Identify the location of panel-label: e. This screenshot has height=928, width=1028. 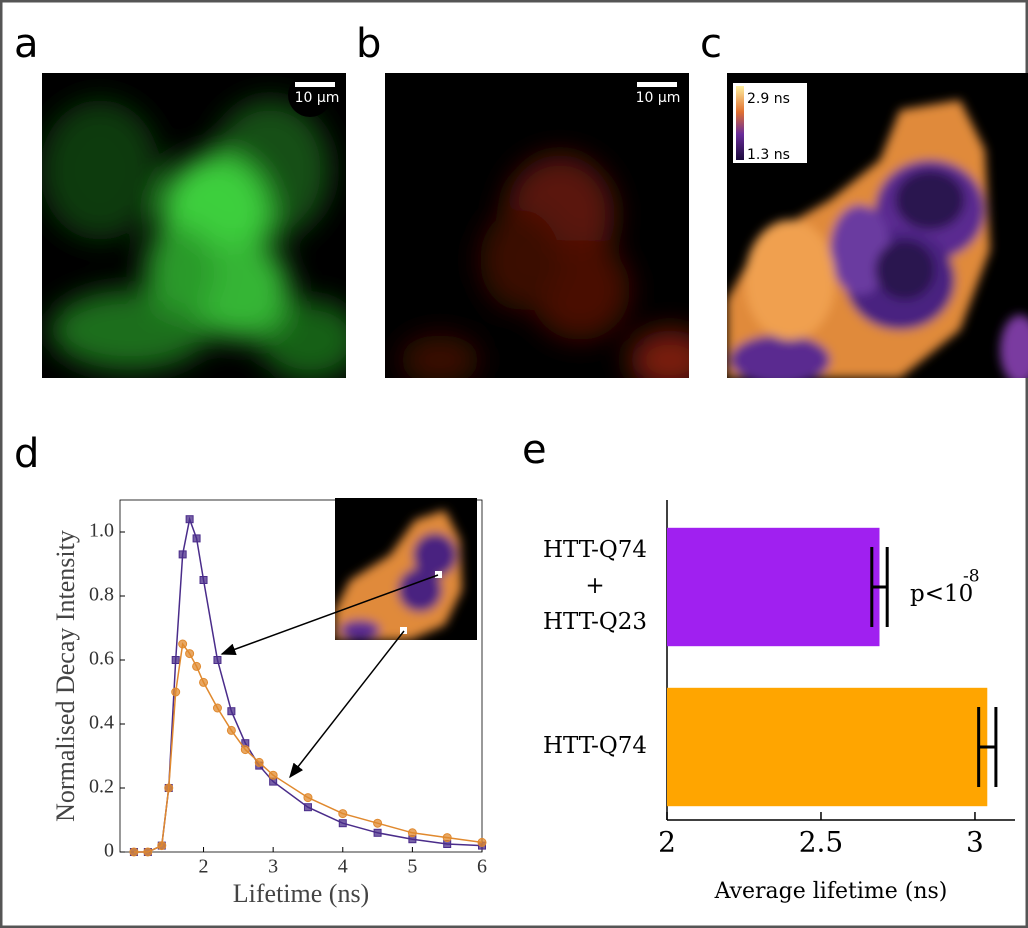
(534, 450).